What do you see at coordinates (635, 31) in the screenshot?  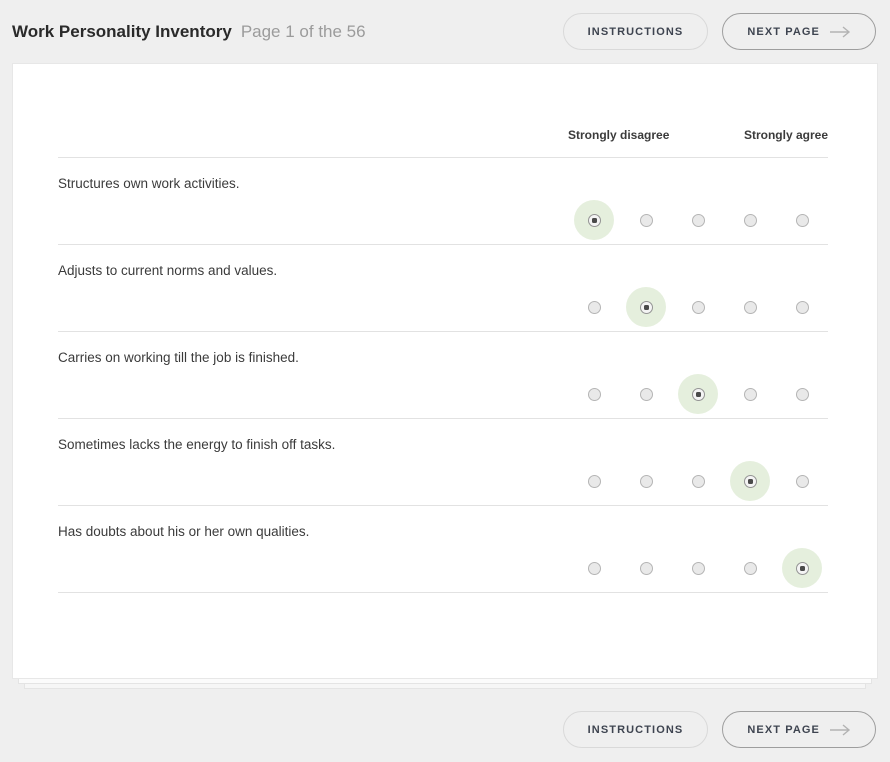 I see `instructions-button: INSTRUCTIONS` at bounding box center [635, 31].